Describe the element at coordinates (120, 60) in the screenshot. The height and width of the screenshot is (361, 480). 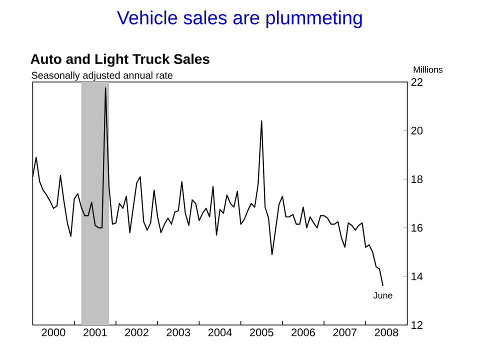
I see `chart-subtitle: Auto and Light Truck Sales` at that location.